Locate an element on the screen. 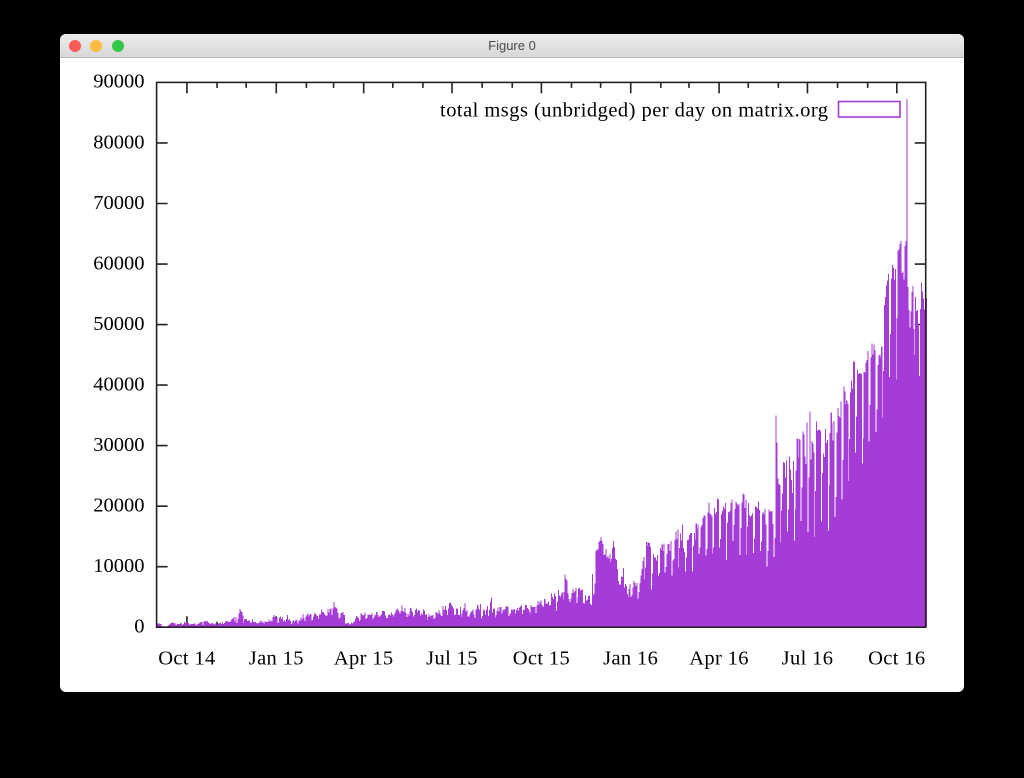  svg-text: Apr 15 is located at coordinates (364, 658).